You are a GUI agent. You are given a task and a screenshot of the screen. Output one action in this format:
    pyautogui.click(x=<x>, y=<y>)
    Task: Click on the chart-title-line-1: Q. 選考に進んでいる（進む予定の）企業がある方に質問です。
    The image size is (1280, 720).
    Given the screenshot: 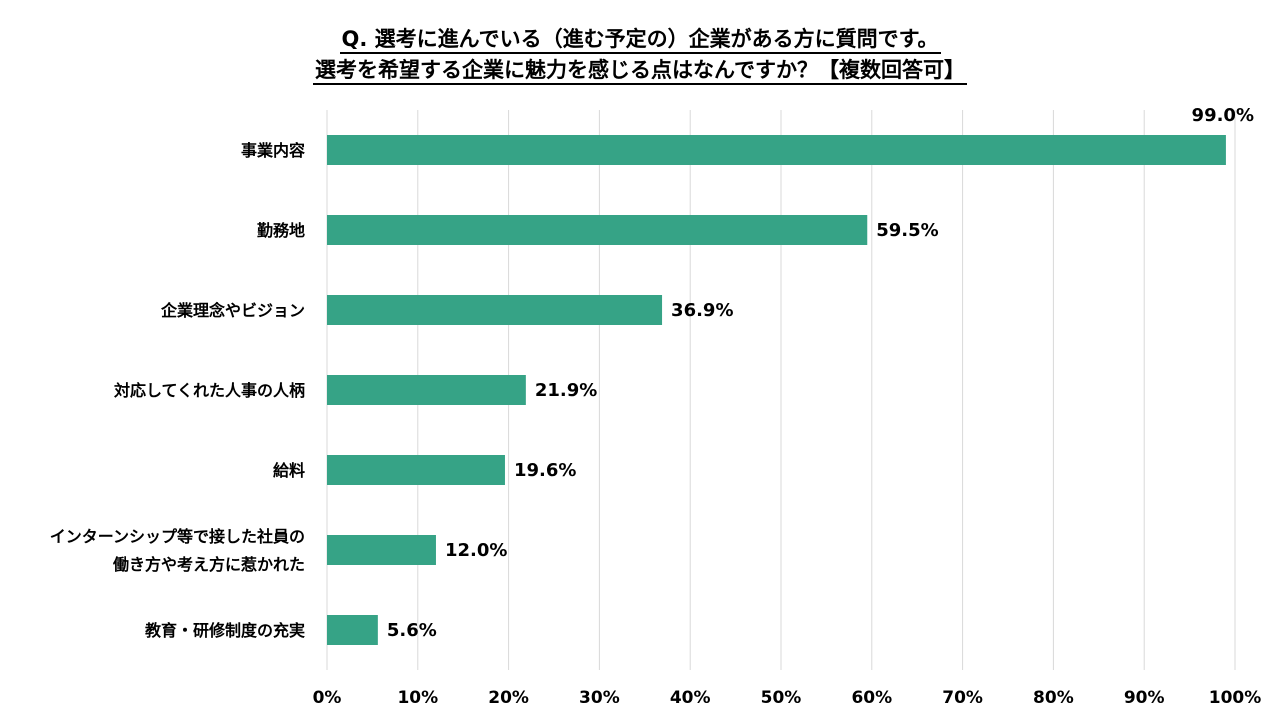 What is the action you would take?
    pyautogui.click(x=640, y=40)
    